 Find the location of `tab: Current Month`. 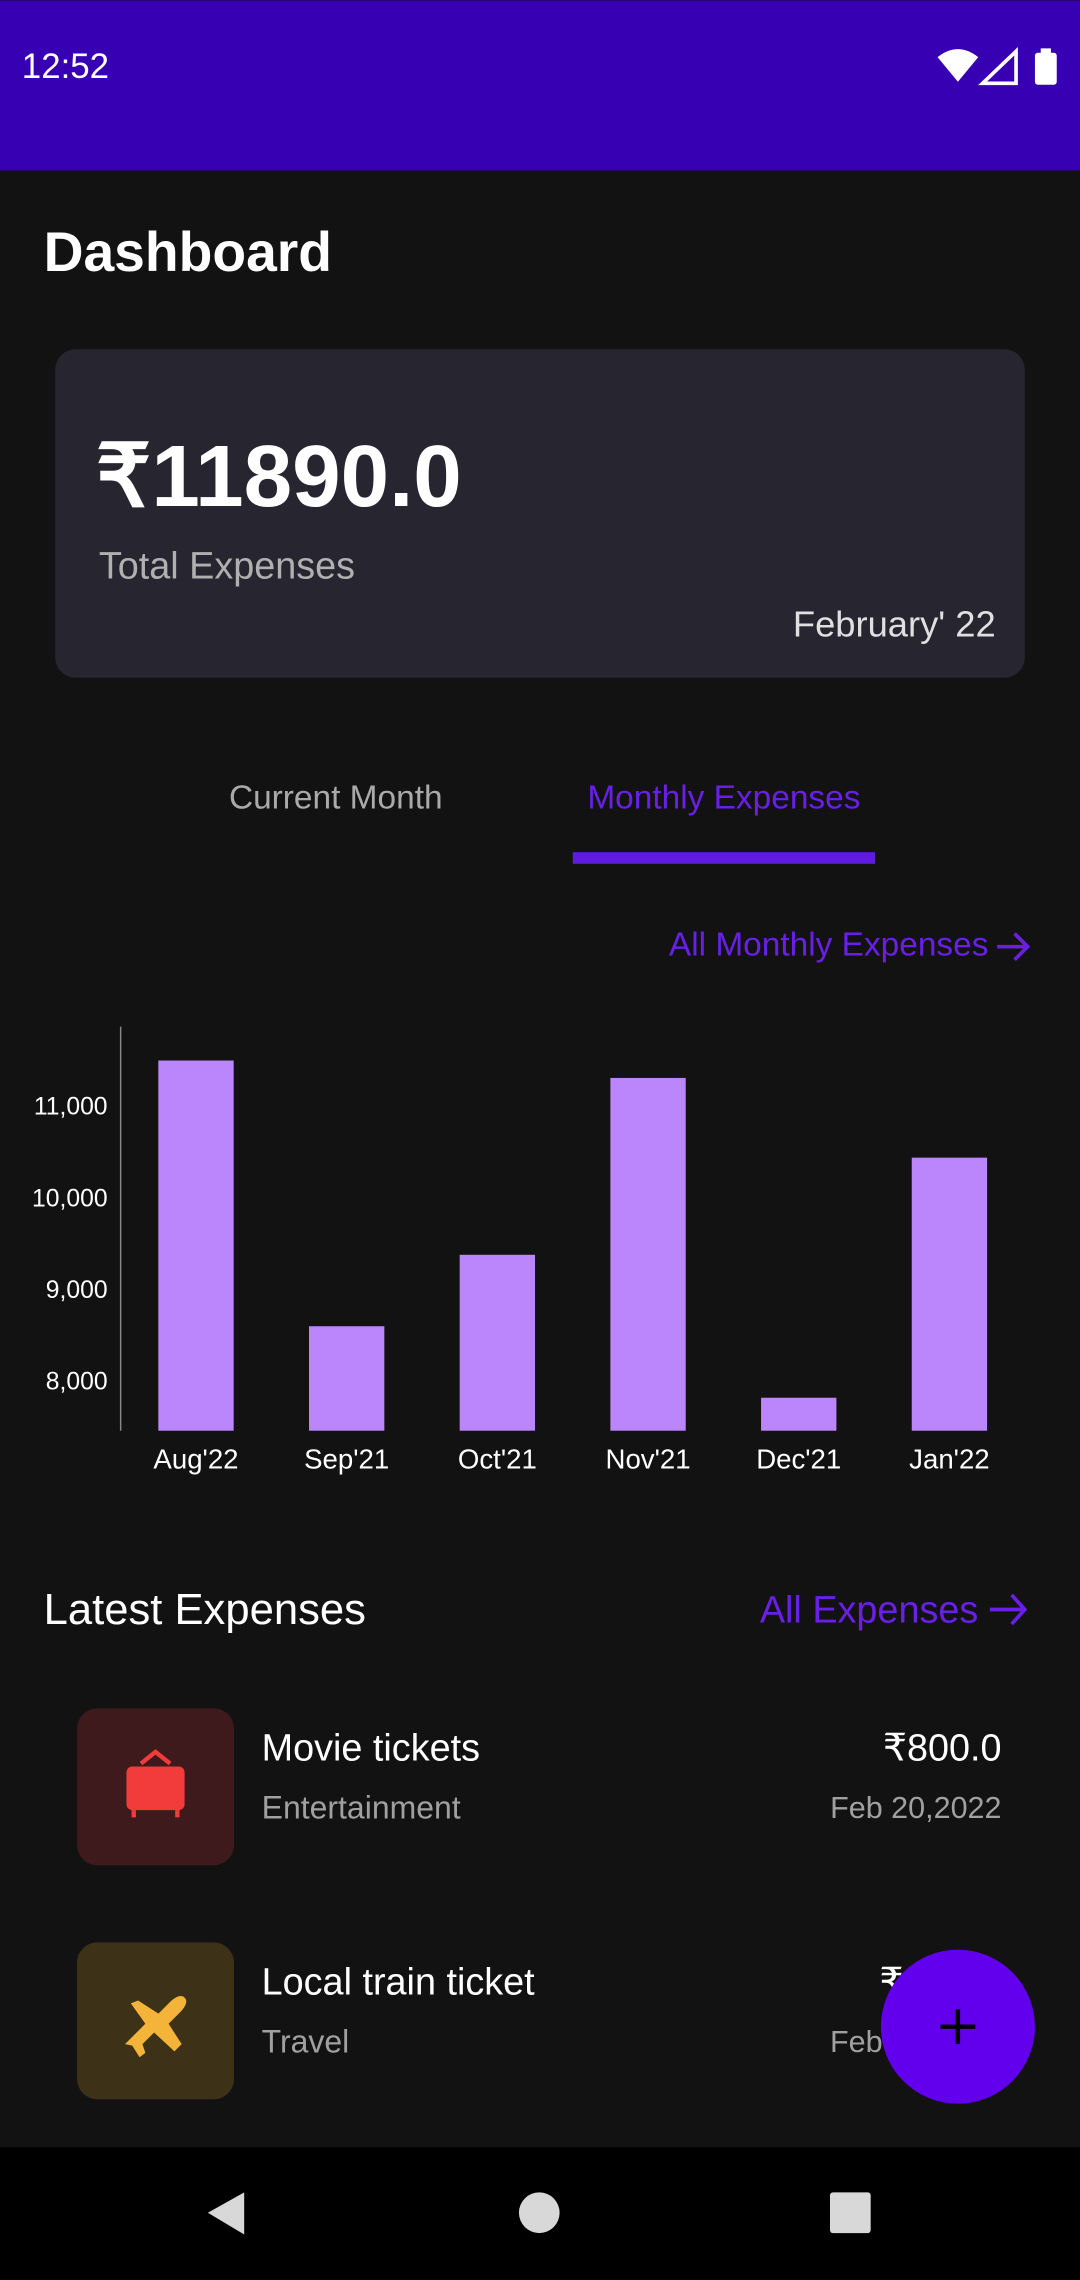

tab: Current Month is located at coordinates (336, 798).